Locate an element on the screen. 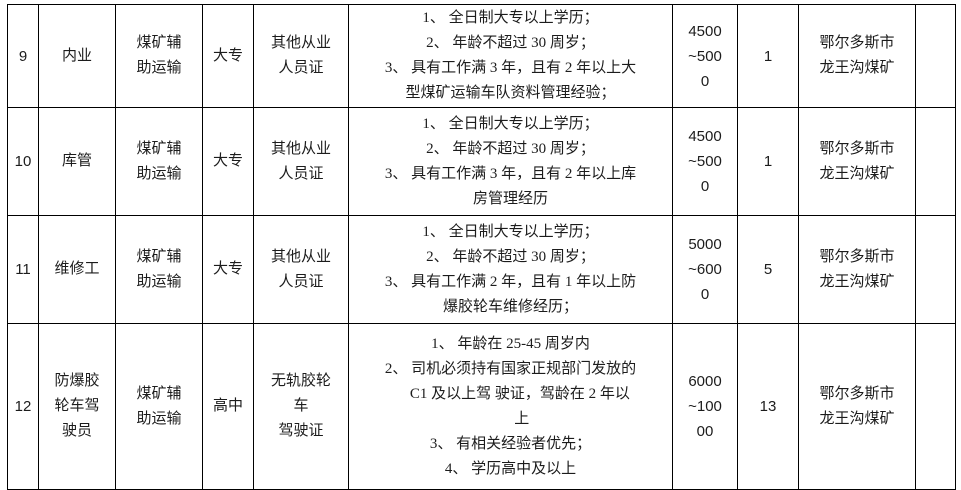  requirement-line: 3、 具有工作满 3 年，且有 2 年以上大 is located at coordinates (510, 68).